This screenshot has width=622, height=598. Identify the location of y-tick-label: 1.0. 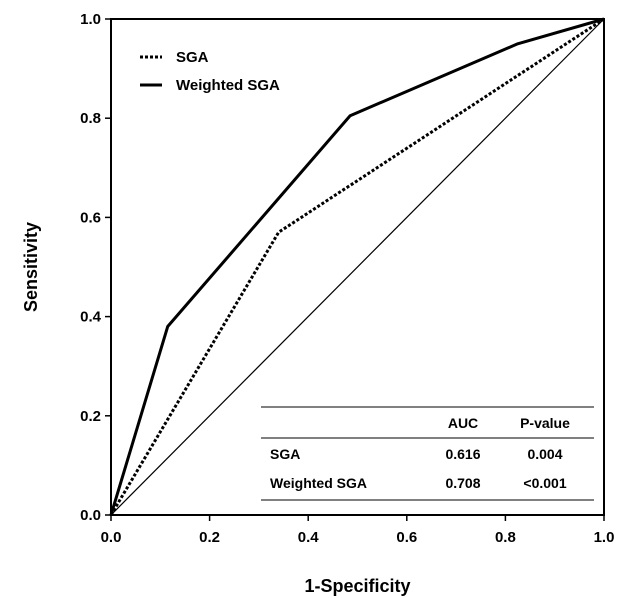
(90, 19).